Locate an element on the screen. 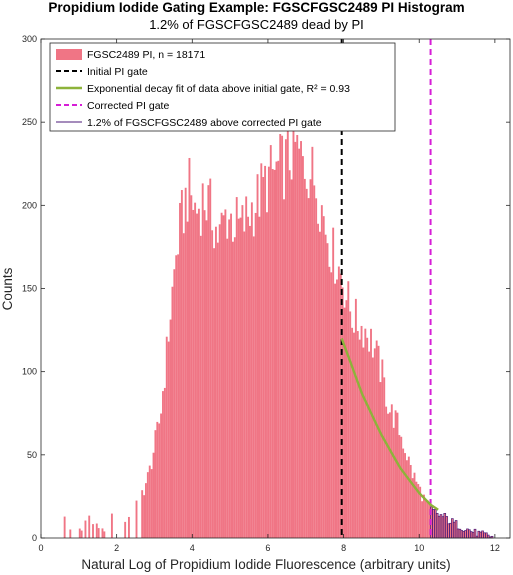  x-tick-label: 6 is located at coordinates (267, 548).